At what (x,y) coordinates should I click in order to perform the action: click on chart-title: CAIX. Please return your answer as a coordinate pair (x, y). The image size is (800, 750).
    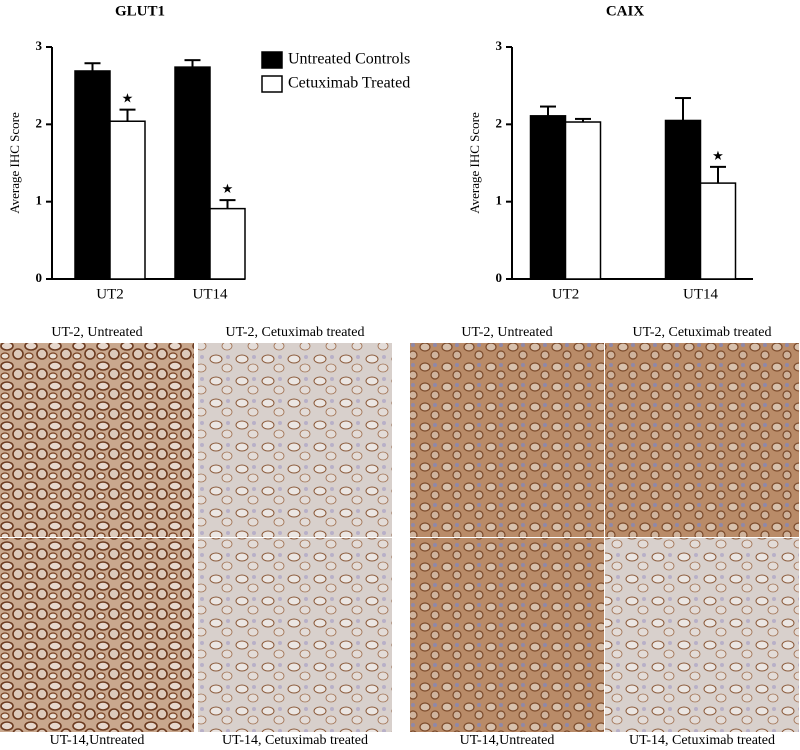
    Looking at the image, I should click on (625, 11).